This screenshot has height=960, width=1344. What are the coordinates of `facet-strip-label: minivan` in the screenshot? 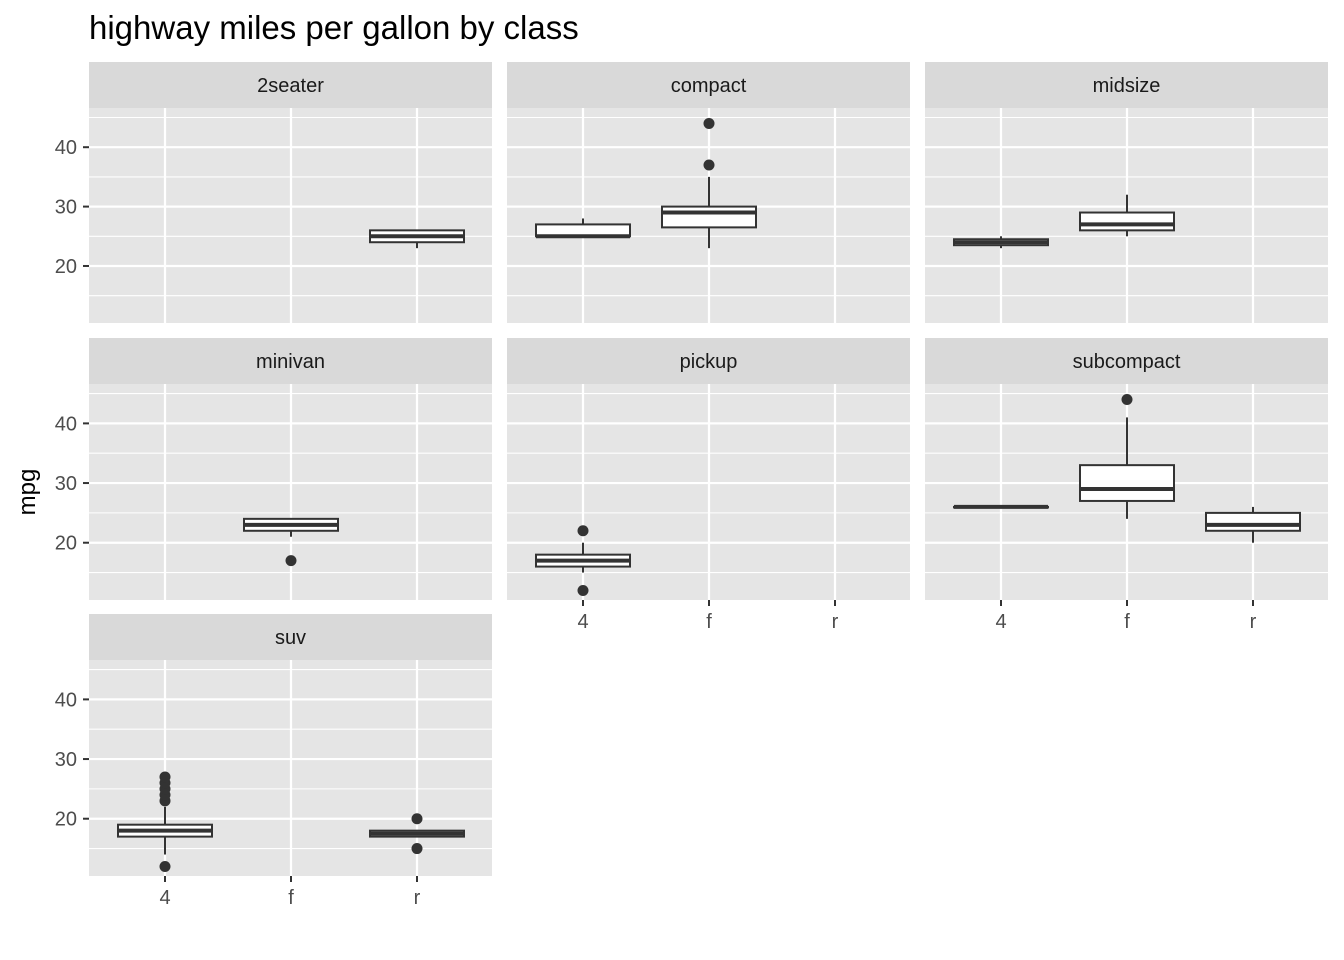 It's located at (290, 362).